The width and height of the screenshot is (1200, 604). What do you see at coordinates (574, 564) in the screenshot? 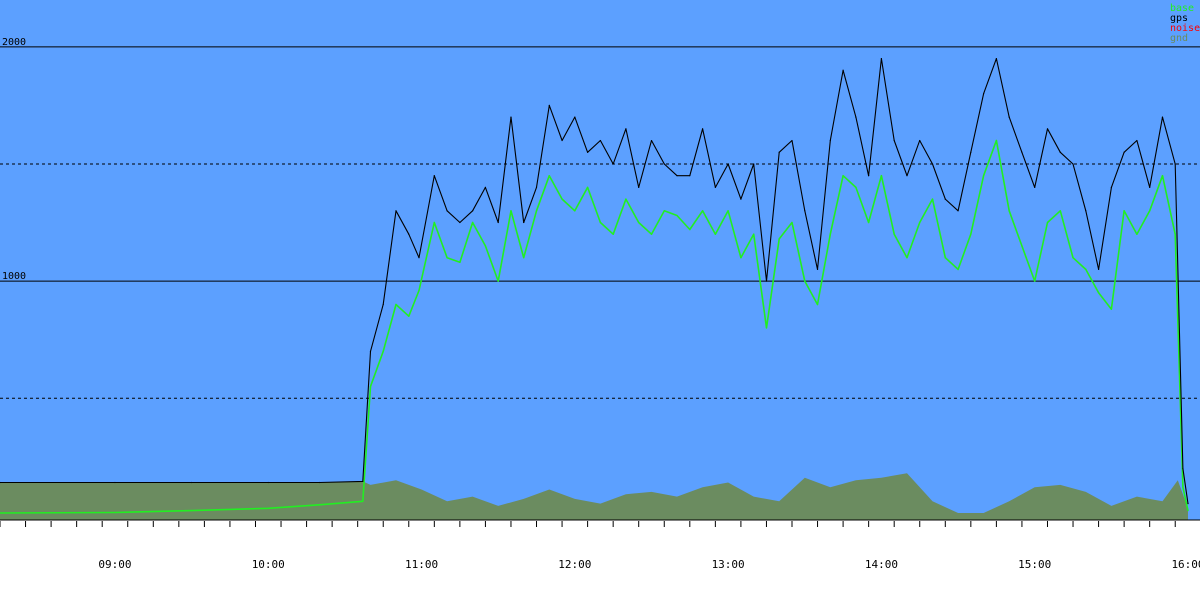
I see `x-tick-label-12:00: 12:00` at bounding box center [574, 564].